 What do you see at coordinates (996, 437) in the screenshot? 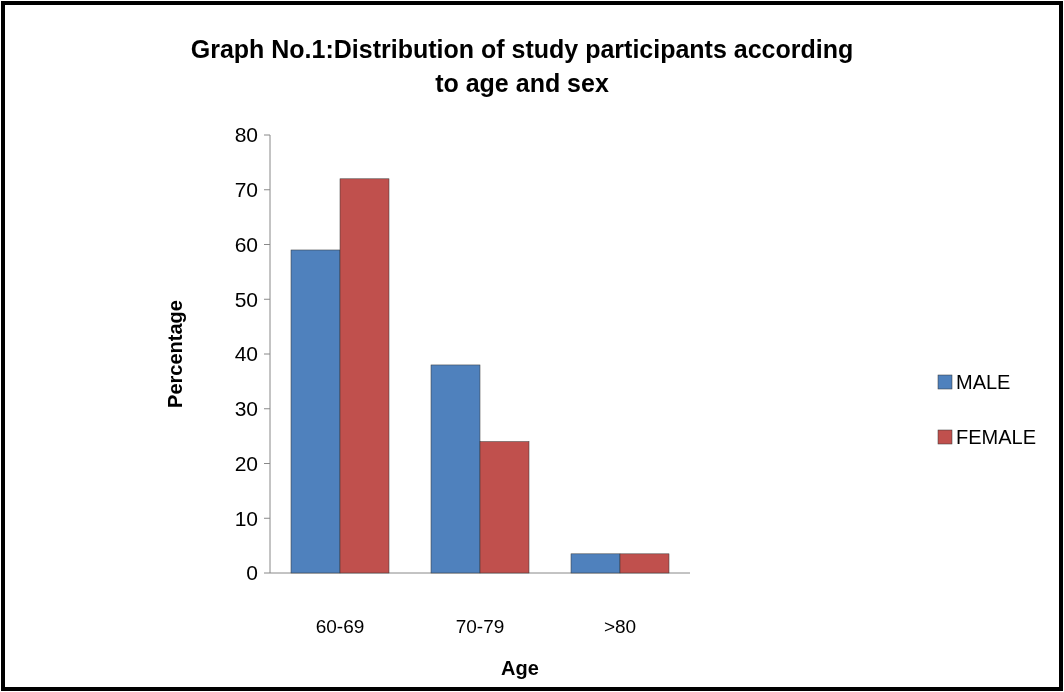
I see `legend-label: FEMALE` at bounding box center [996, 437].